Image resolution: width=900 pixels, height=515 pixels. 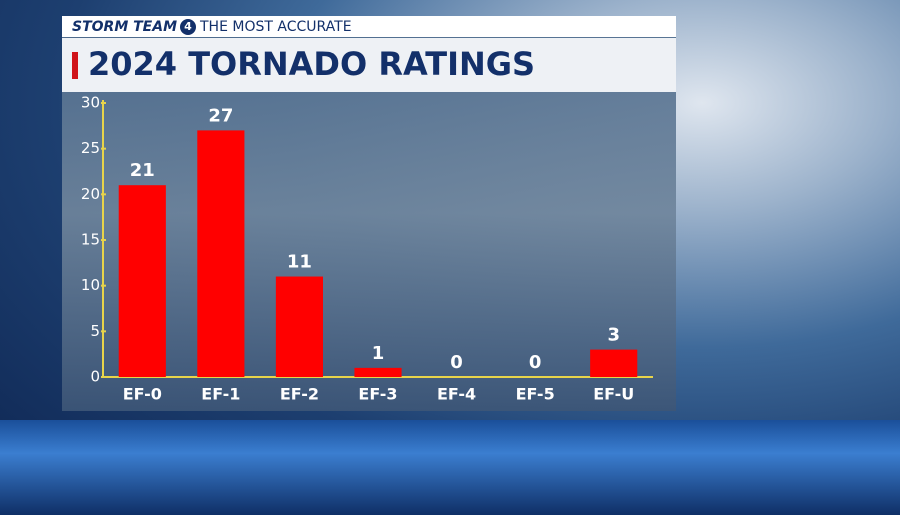 What do you see at coordinates (220, 394) in the screenshot?
I see `x-tick-label: EF-1` at bounding box center [220, 394].